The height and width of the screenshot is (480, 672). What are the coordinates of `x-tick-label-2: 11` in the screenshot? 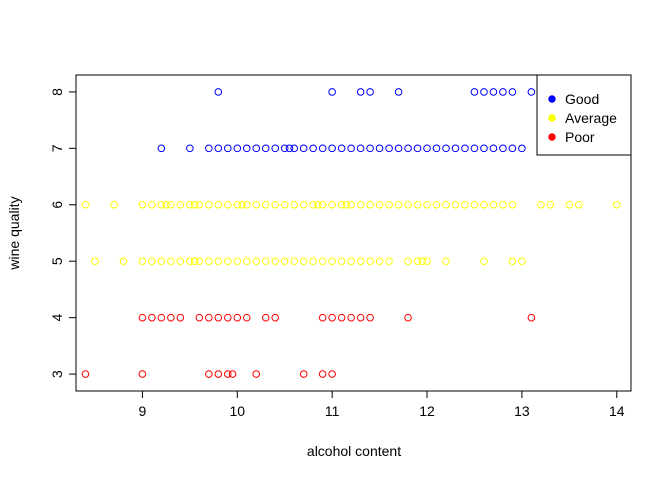 It's located at (332, 411).